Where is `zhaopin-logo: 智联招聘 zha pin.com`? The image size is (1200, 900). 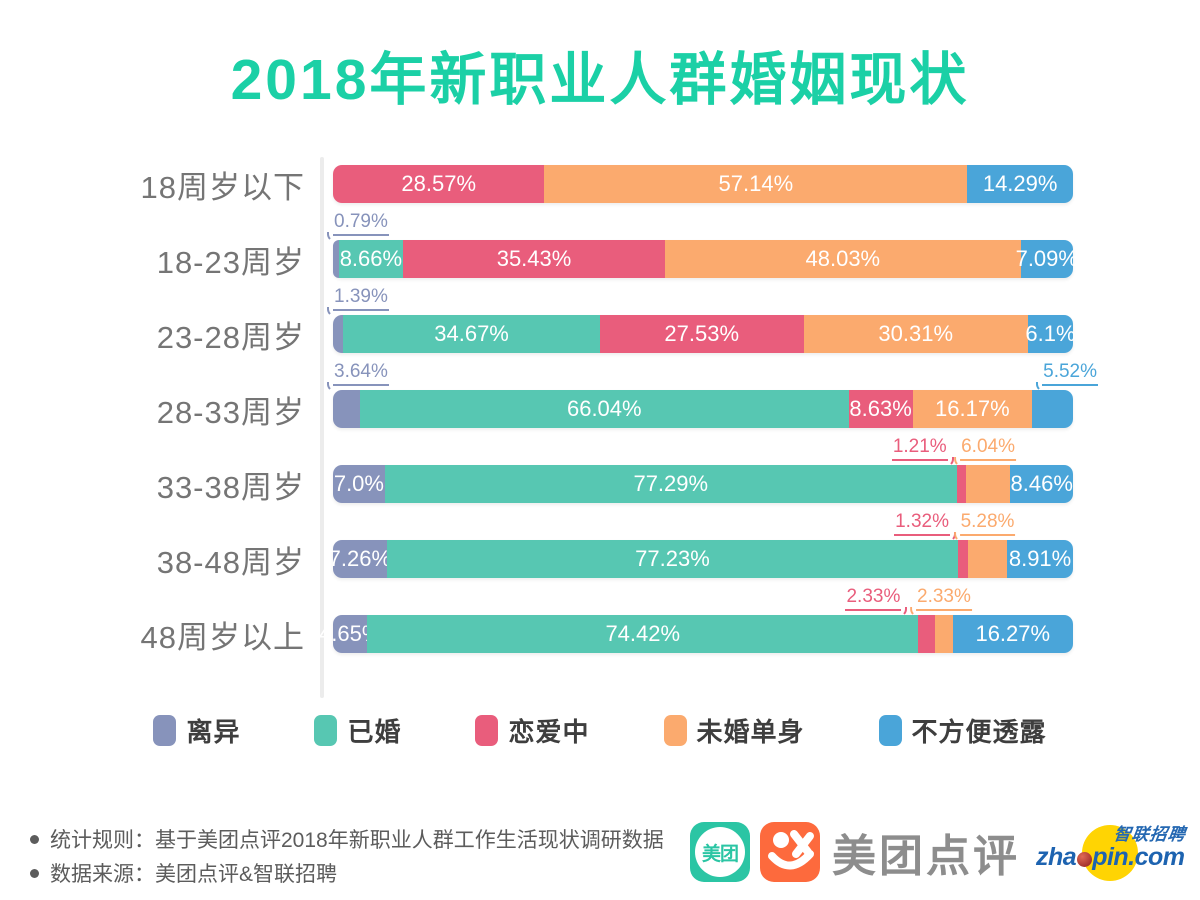 zhaopin-logo: 智联招聘 zha pin.com is located at coordinates (1112, 852).